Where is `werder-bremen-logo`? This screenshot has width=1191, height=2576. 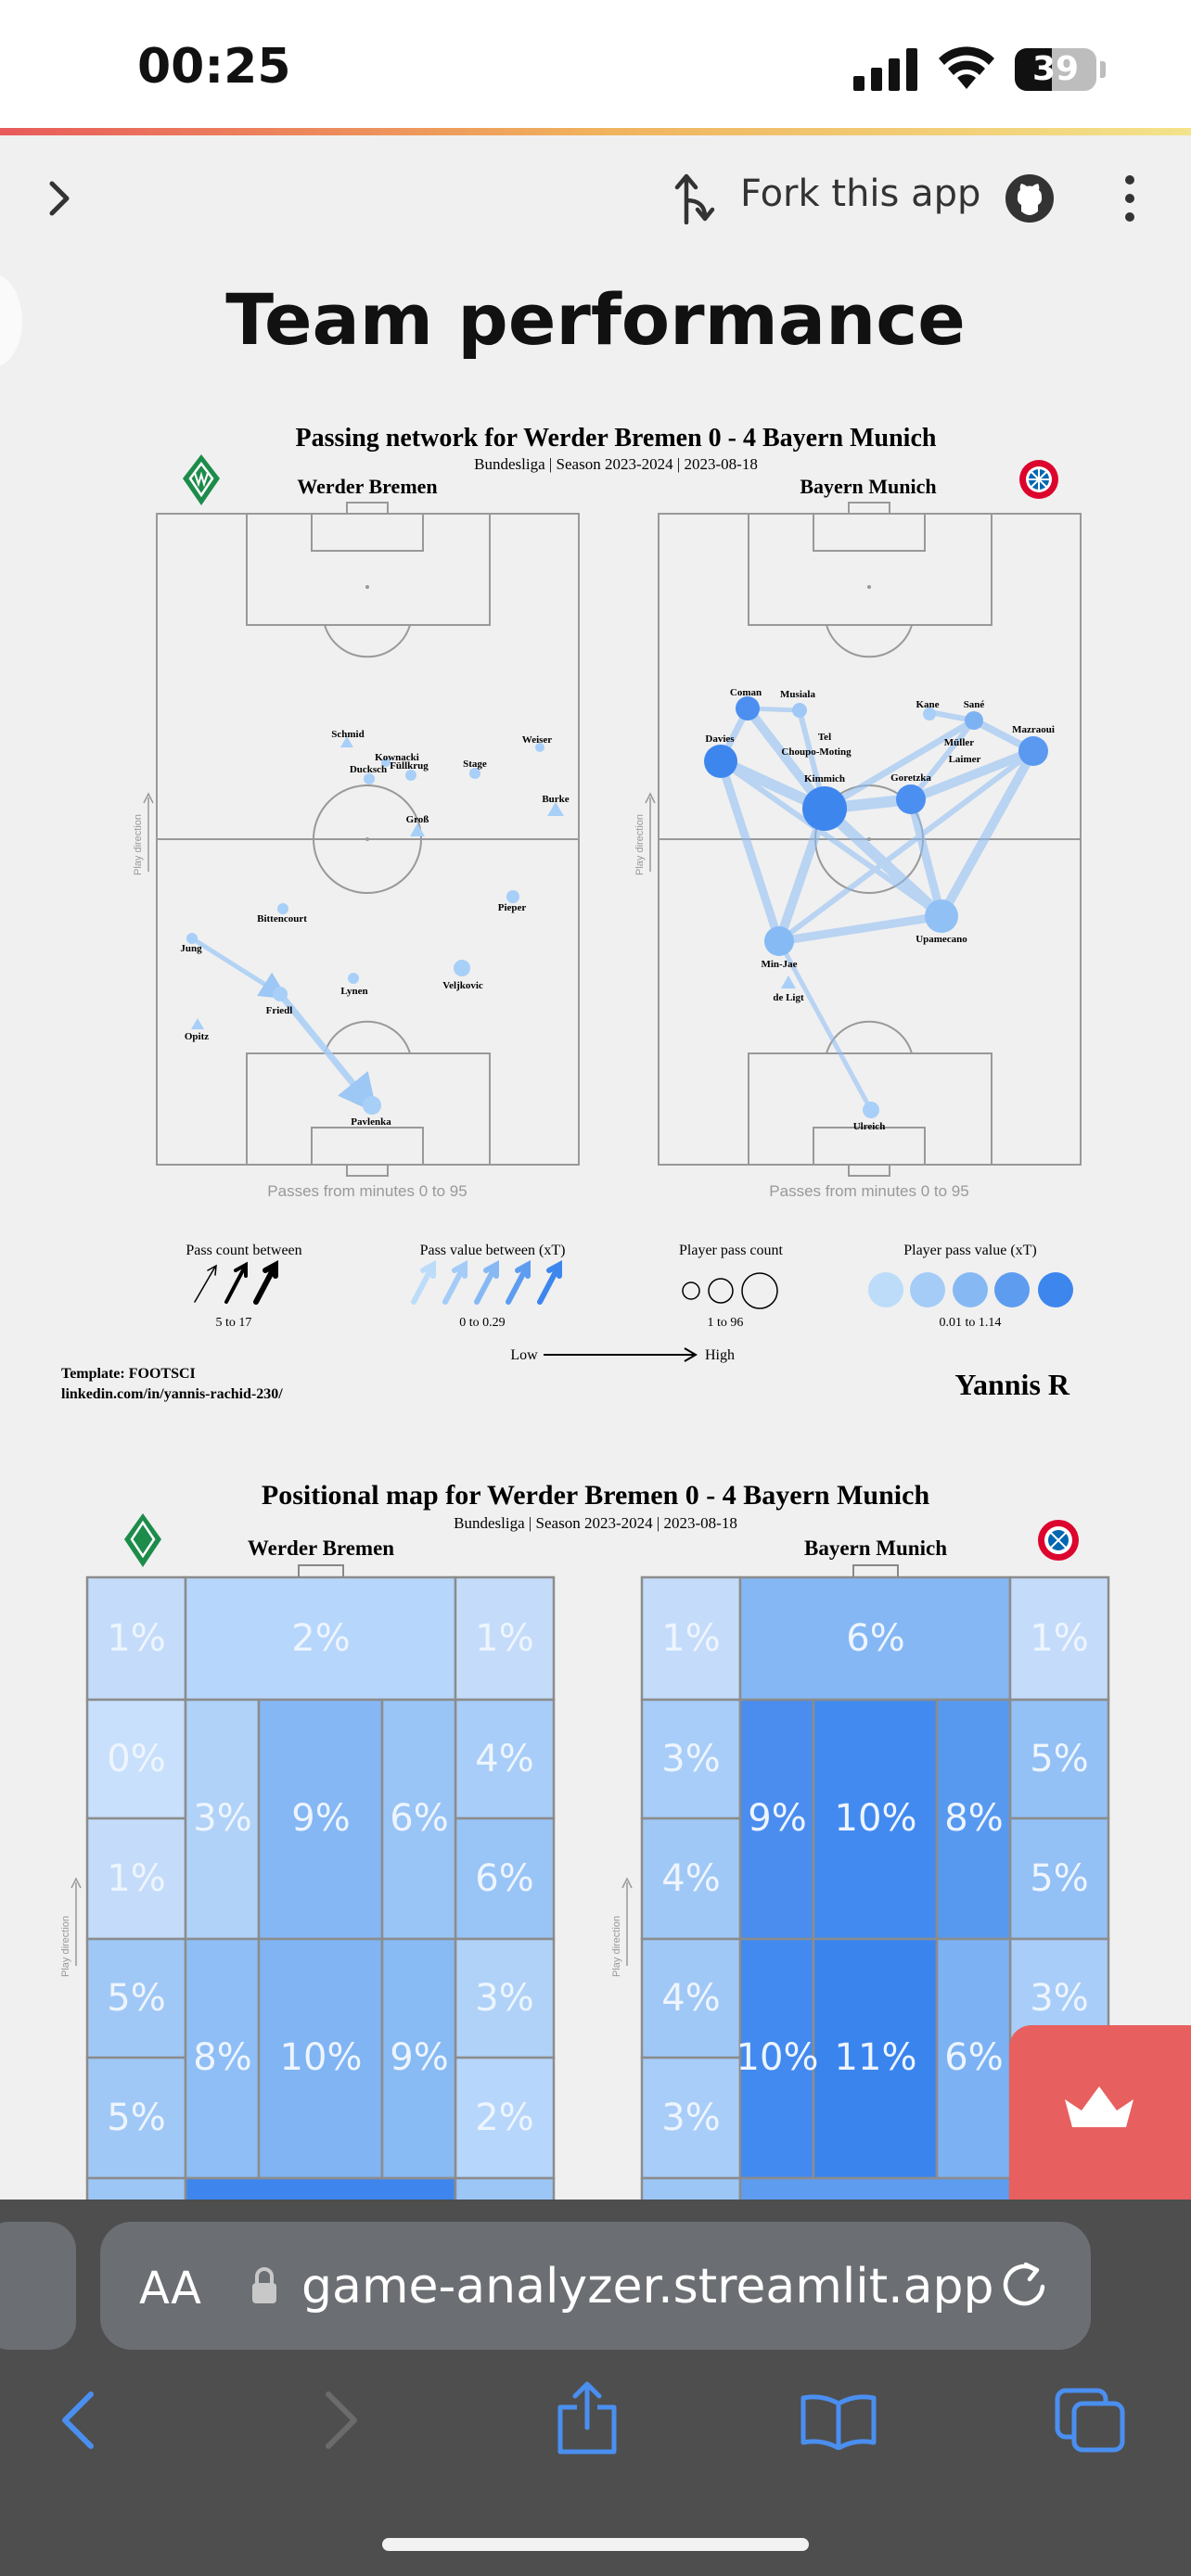 werder-bremen-logo is located at coordinates (201, 479).